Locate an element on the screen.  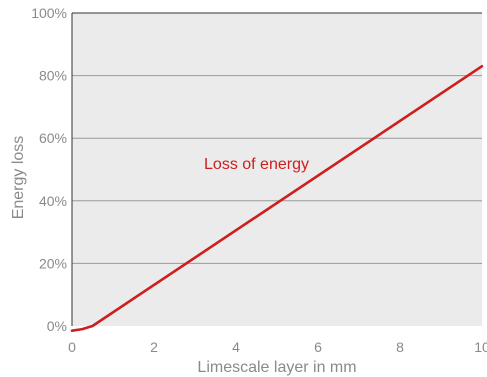
y-tick-label: 0% is located at coordinates (57, 326).